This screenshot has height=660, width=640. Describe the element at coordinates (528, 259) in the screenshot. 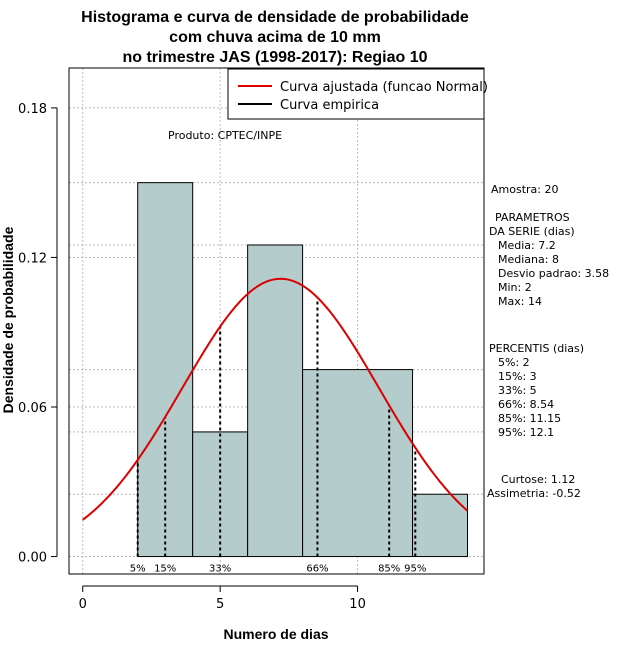

I see `stat-mediana: Mediana: 8` at that location.